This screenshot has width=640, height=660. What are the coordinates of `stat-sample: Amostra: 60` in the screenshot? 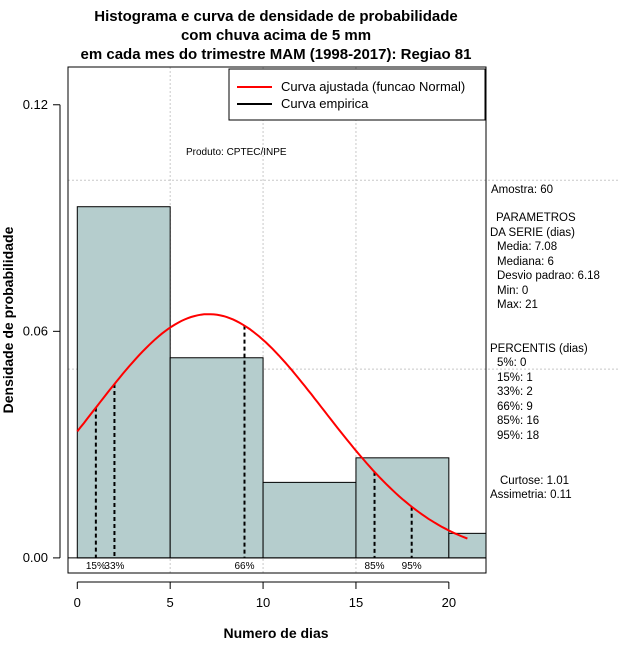 It's located at (522, 190).